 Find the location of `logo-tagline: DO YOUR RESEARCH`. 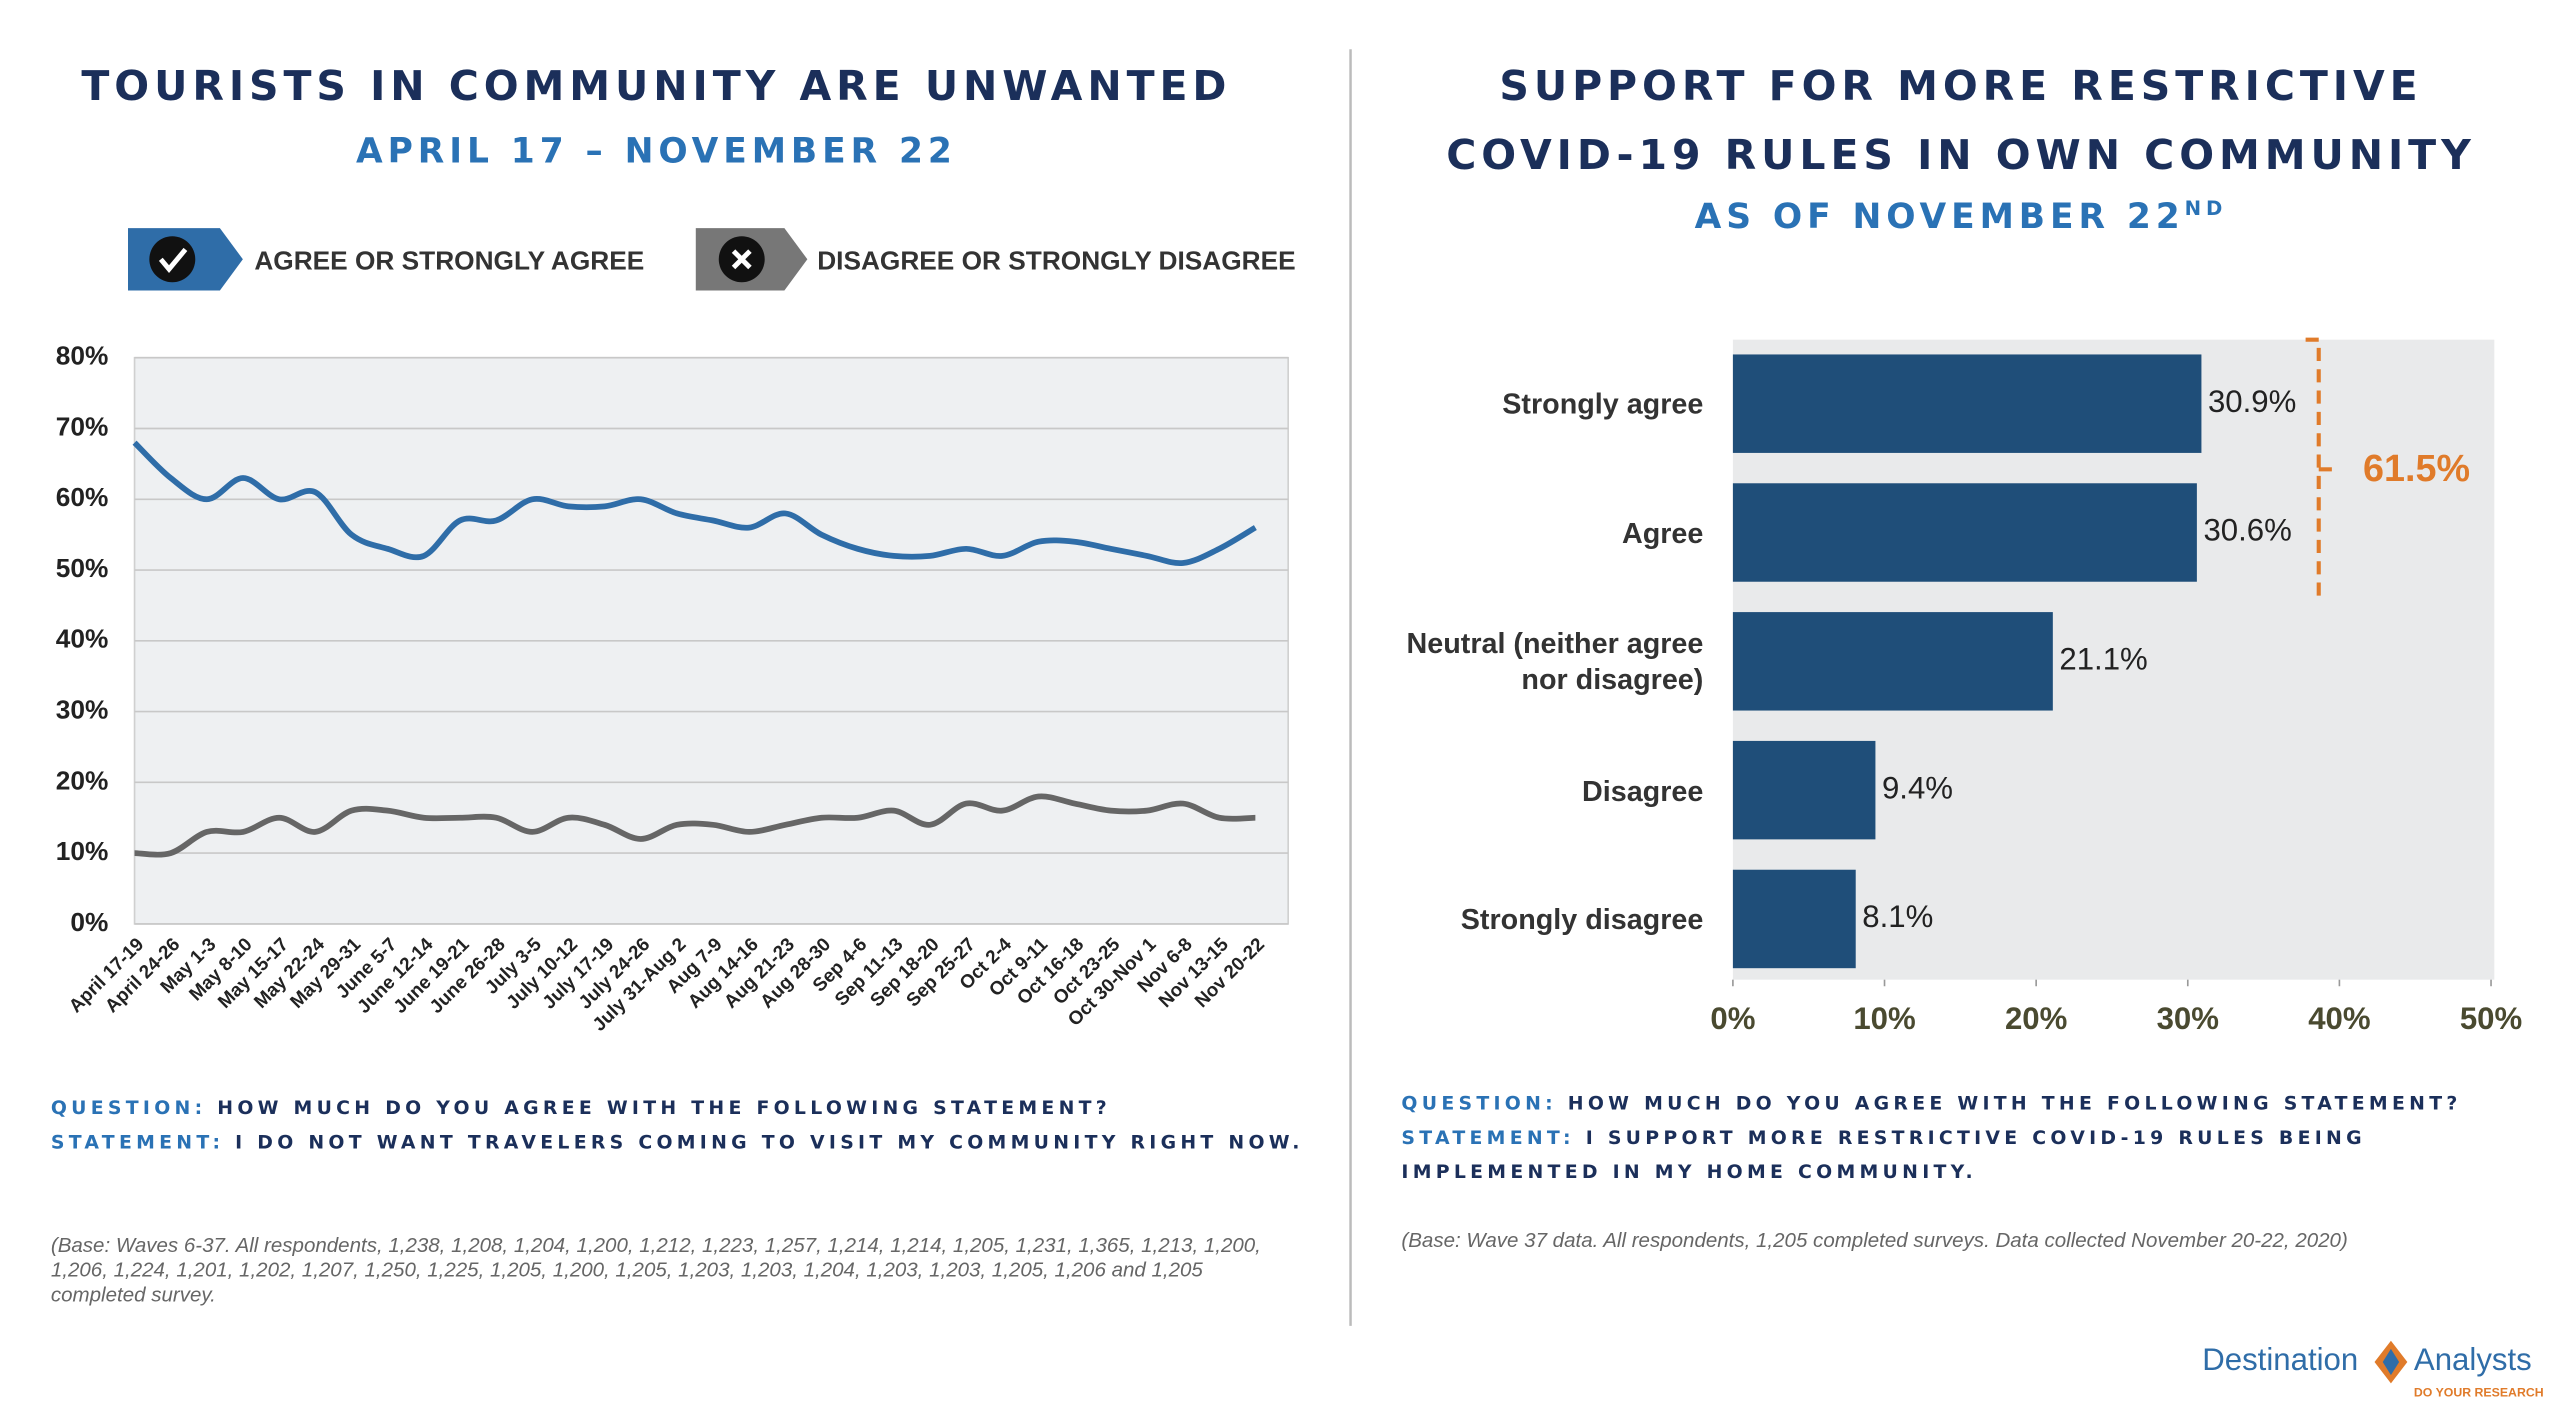

logo-tagline: DO YOUR RESEARCH is located at coordinates (2478, 1392).